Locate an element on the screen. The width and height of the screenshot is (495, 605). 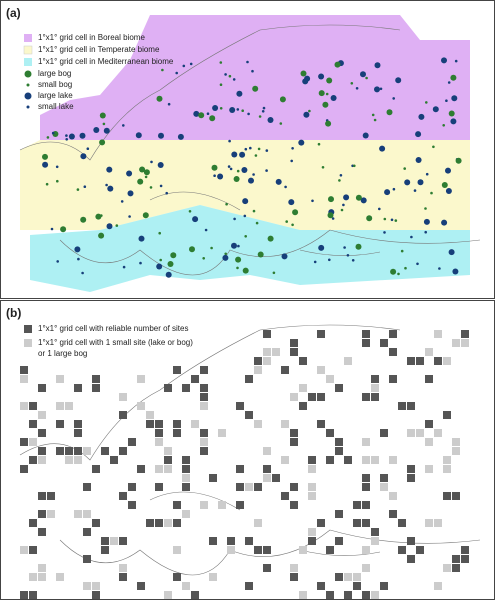
panel-label: (a) is located at coordinates (13, 13).